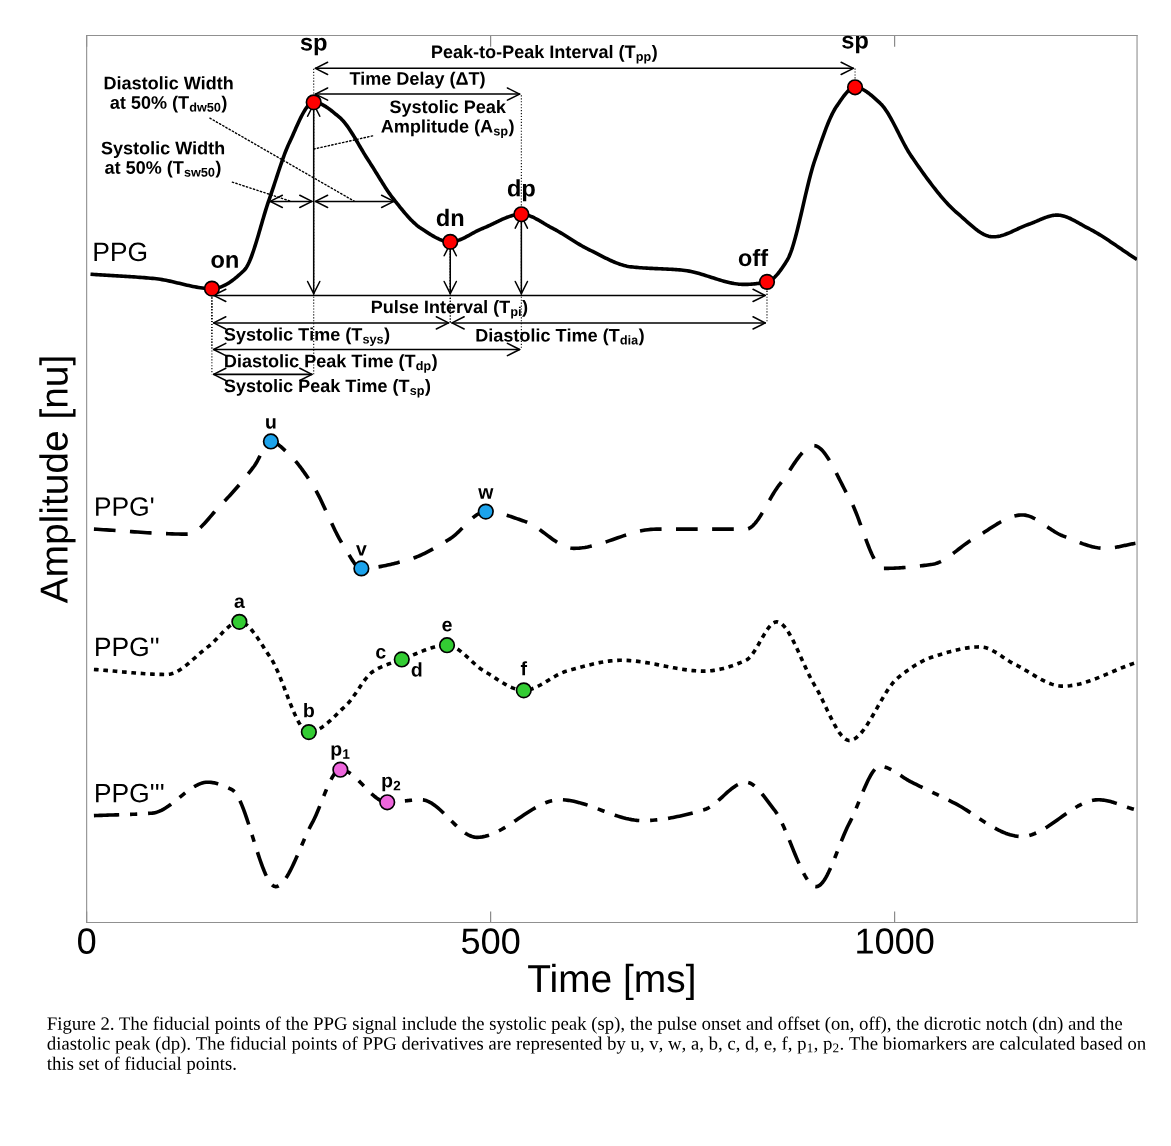 This screenshot has height=1146, width=1171. I want to click on annotation: b, so click(309, 710).